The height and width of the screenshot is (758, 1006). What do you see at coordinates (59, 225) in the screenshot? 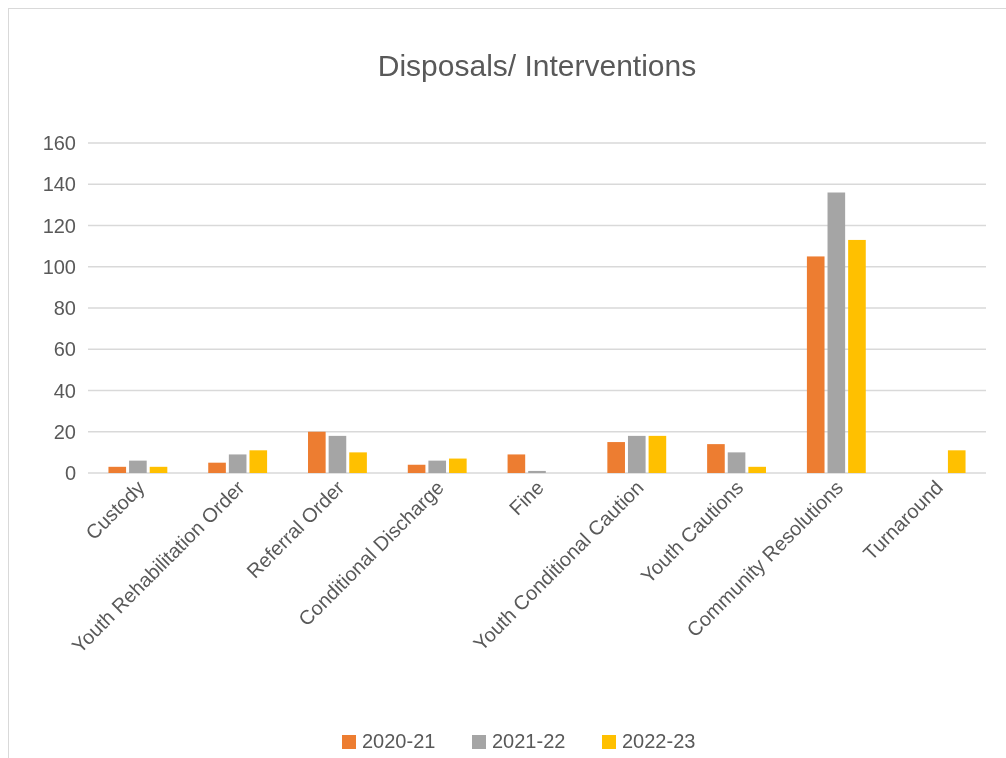
I see `y-tick-label: 120` at bounding box center [59, 225].